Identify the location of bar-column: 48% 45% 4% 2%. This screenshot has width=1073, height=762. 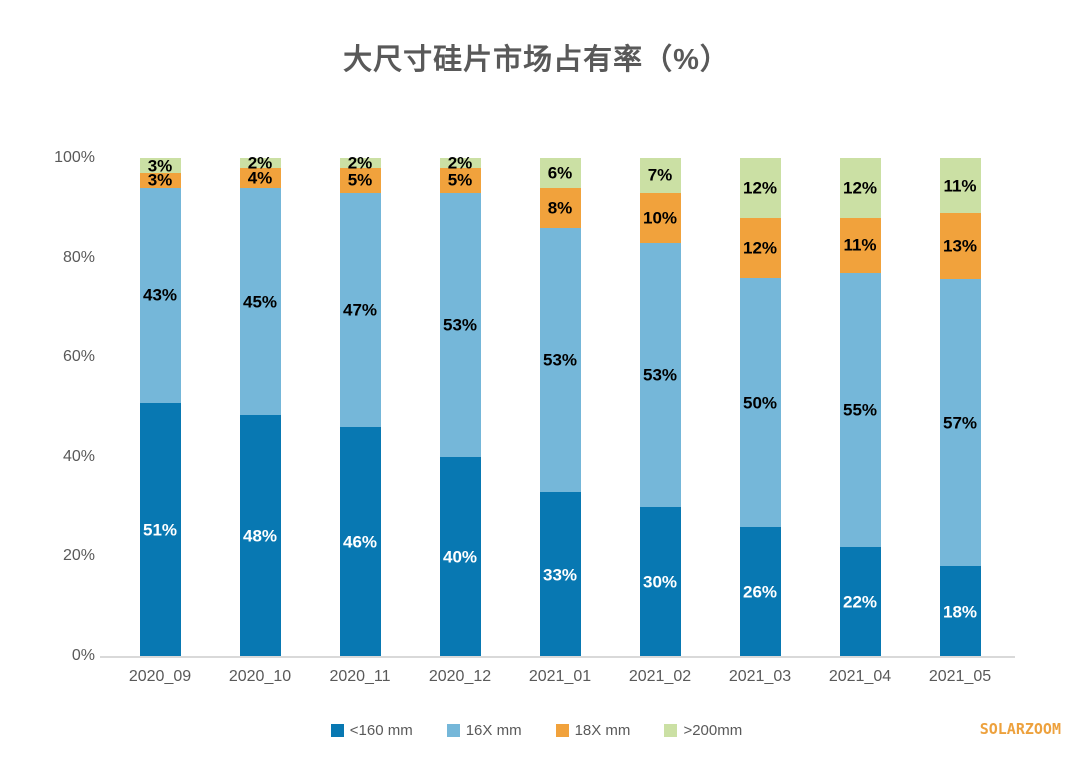
(260, 406).